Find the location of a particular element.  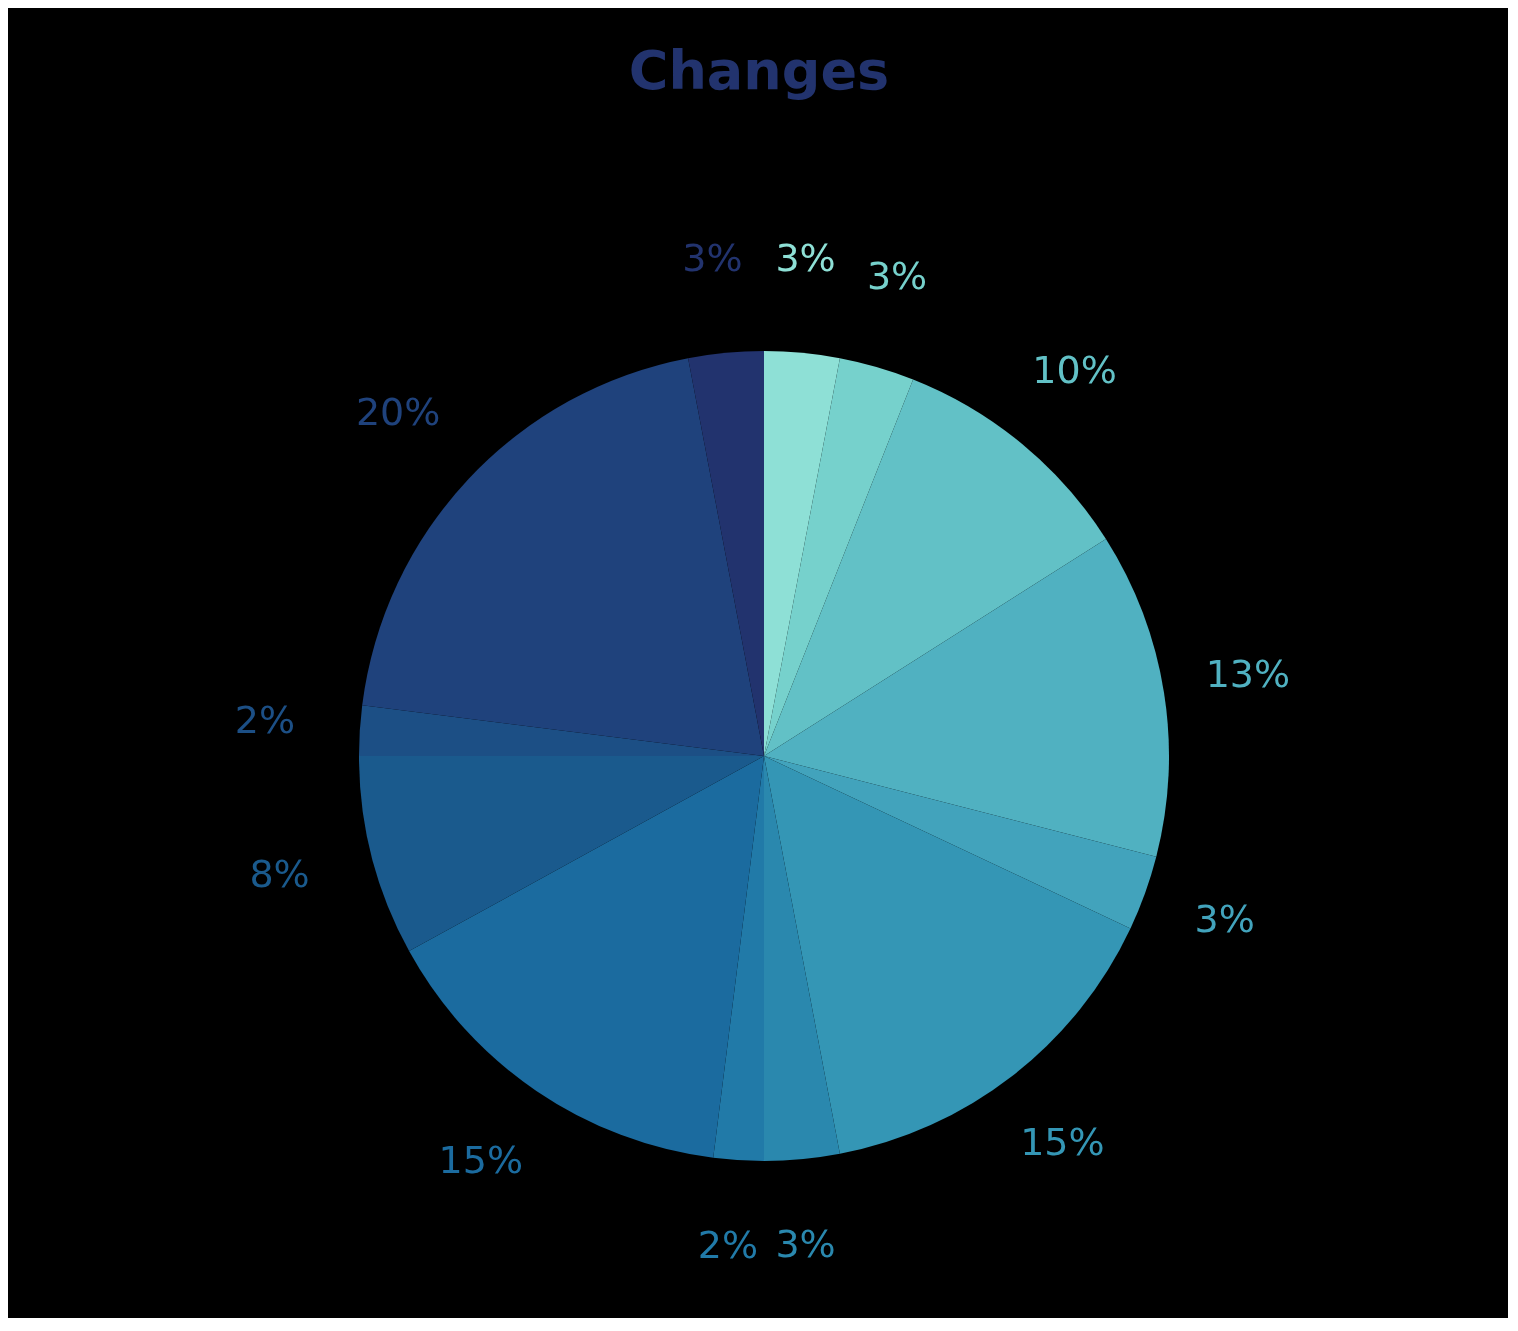

chart-title: Changes is located at coordinates (759, 70).